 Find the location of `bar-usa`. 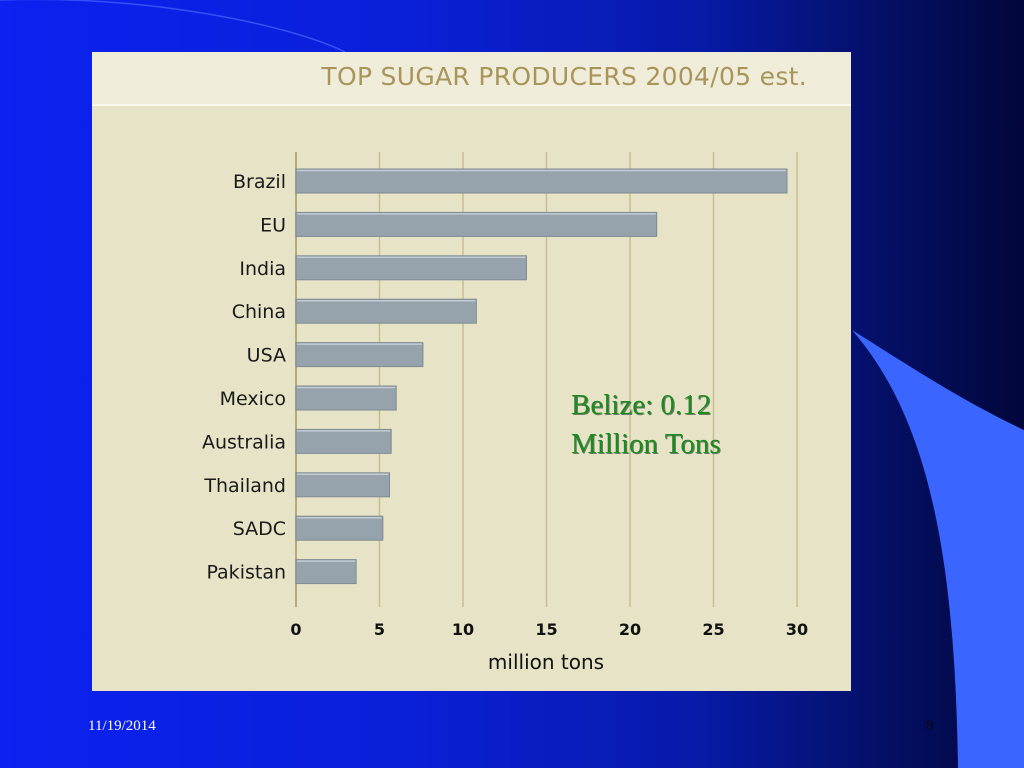

bar-usa is located at coordinates (359, 355).